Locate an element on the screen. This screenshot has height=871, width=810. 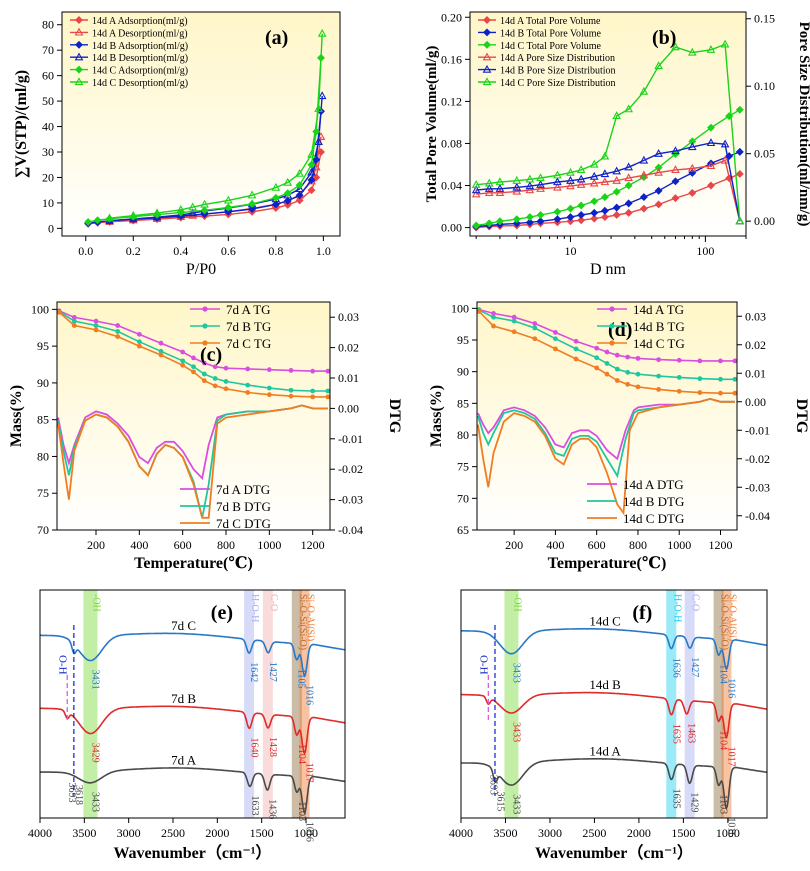
band-label: -OH is located at coordinates (95, 603).